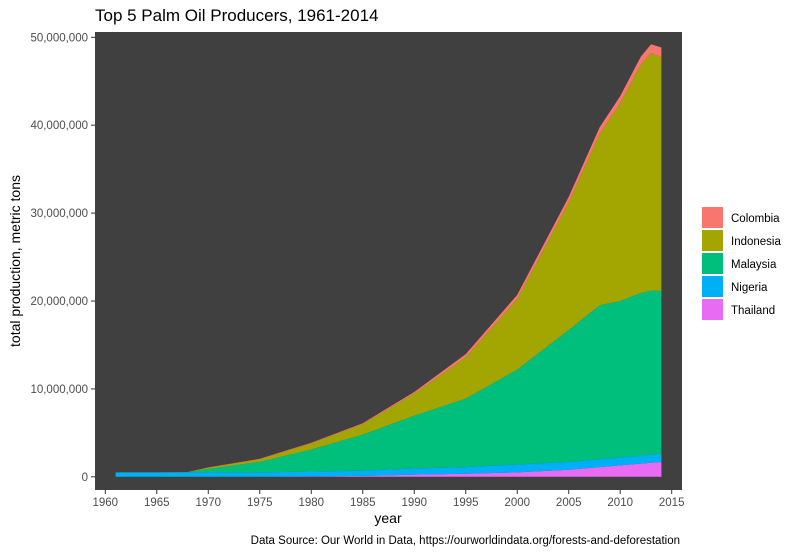  I want to click on x-tick-label: 1970, so click(208, 503).